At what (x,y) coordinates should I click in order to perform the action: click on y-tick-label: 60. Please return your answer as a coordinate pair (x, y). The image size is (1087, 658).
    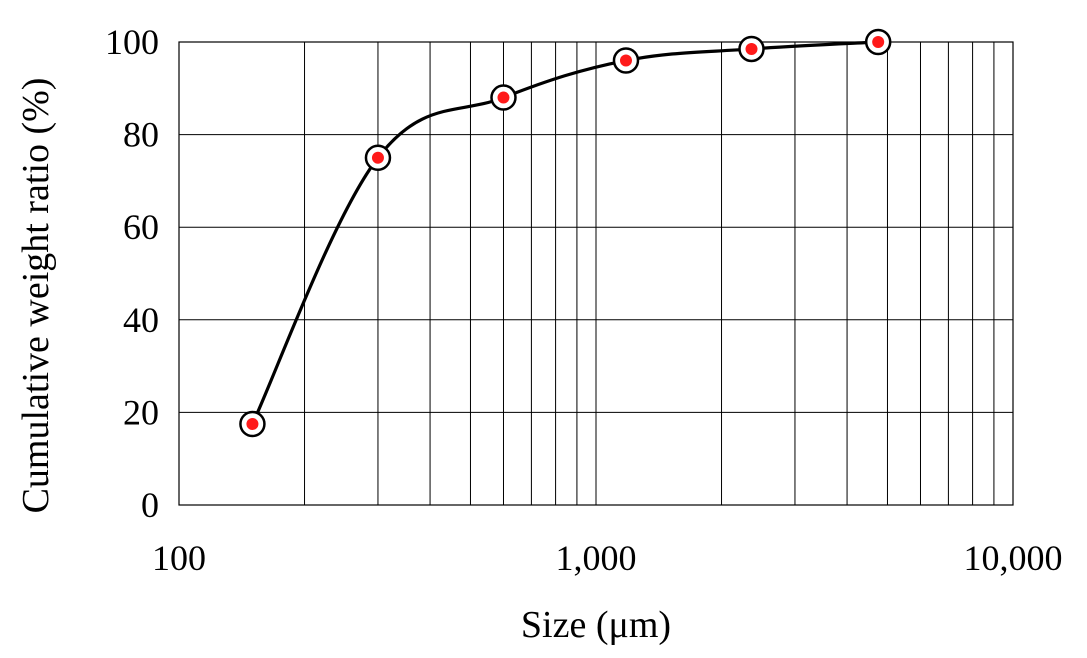
    Looking at the image, I should click on (141, 227).